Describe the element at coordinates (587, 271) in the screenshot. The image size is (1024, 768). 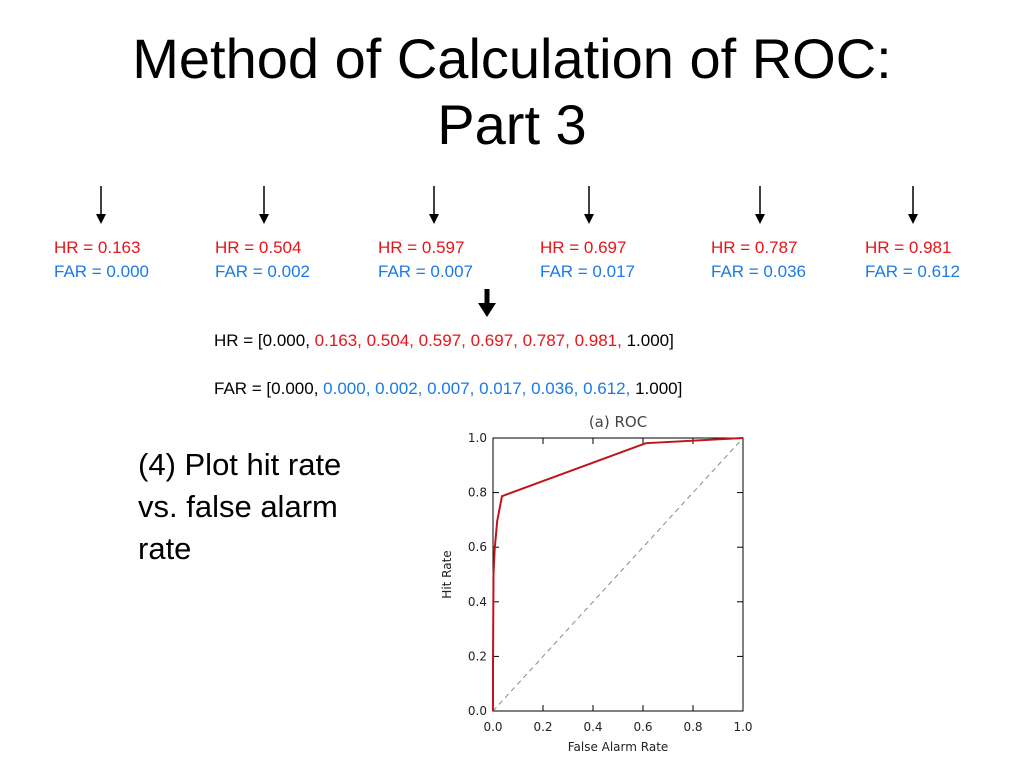
I see `false-alarm-rate-value: FAR = 0.017` at that location.